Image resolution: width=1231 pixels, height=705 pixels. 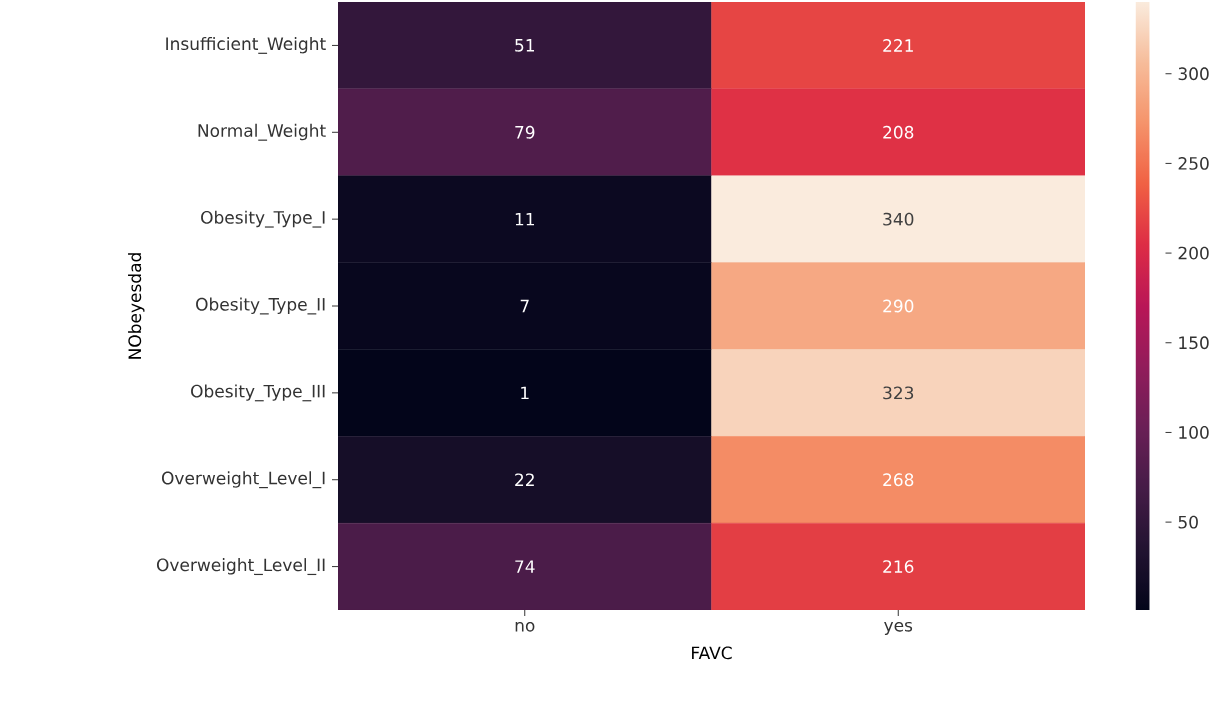 What do you see at coordinates (898, 566) in the screenshot?
I see `data-label: 216` at bounding box center [898, 566].